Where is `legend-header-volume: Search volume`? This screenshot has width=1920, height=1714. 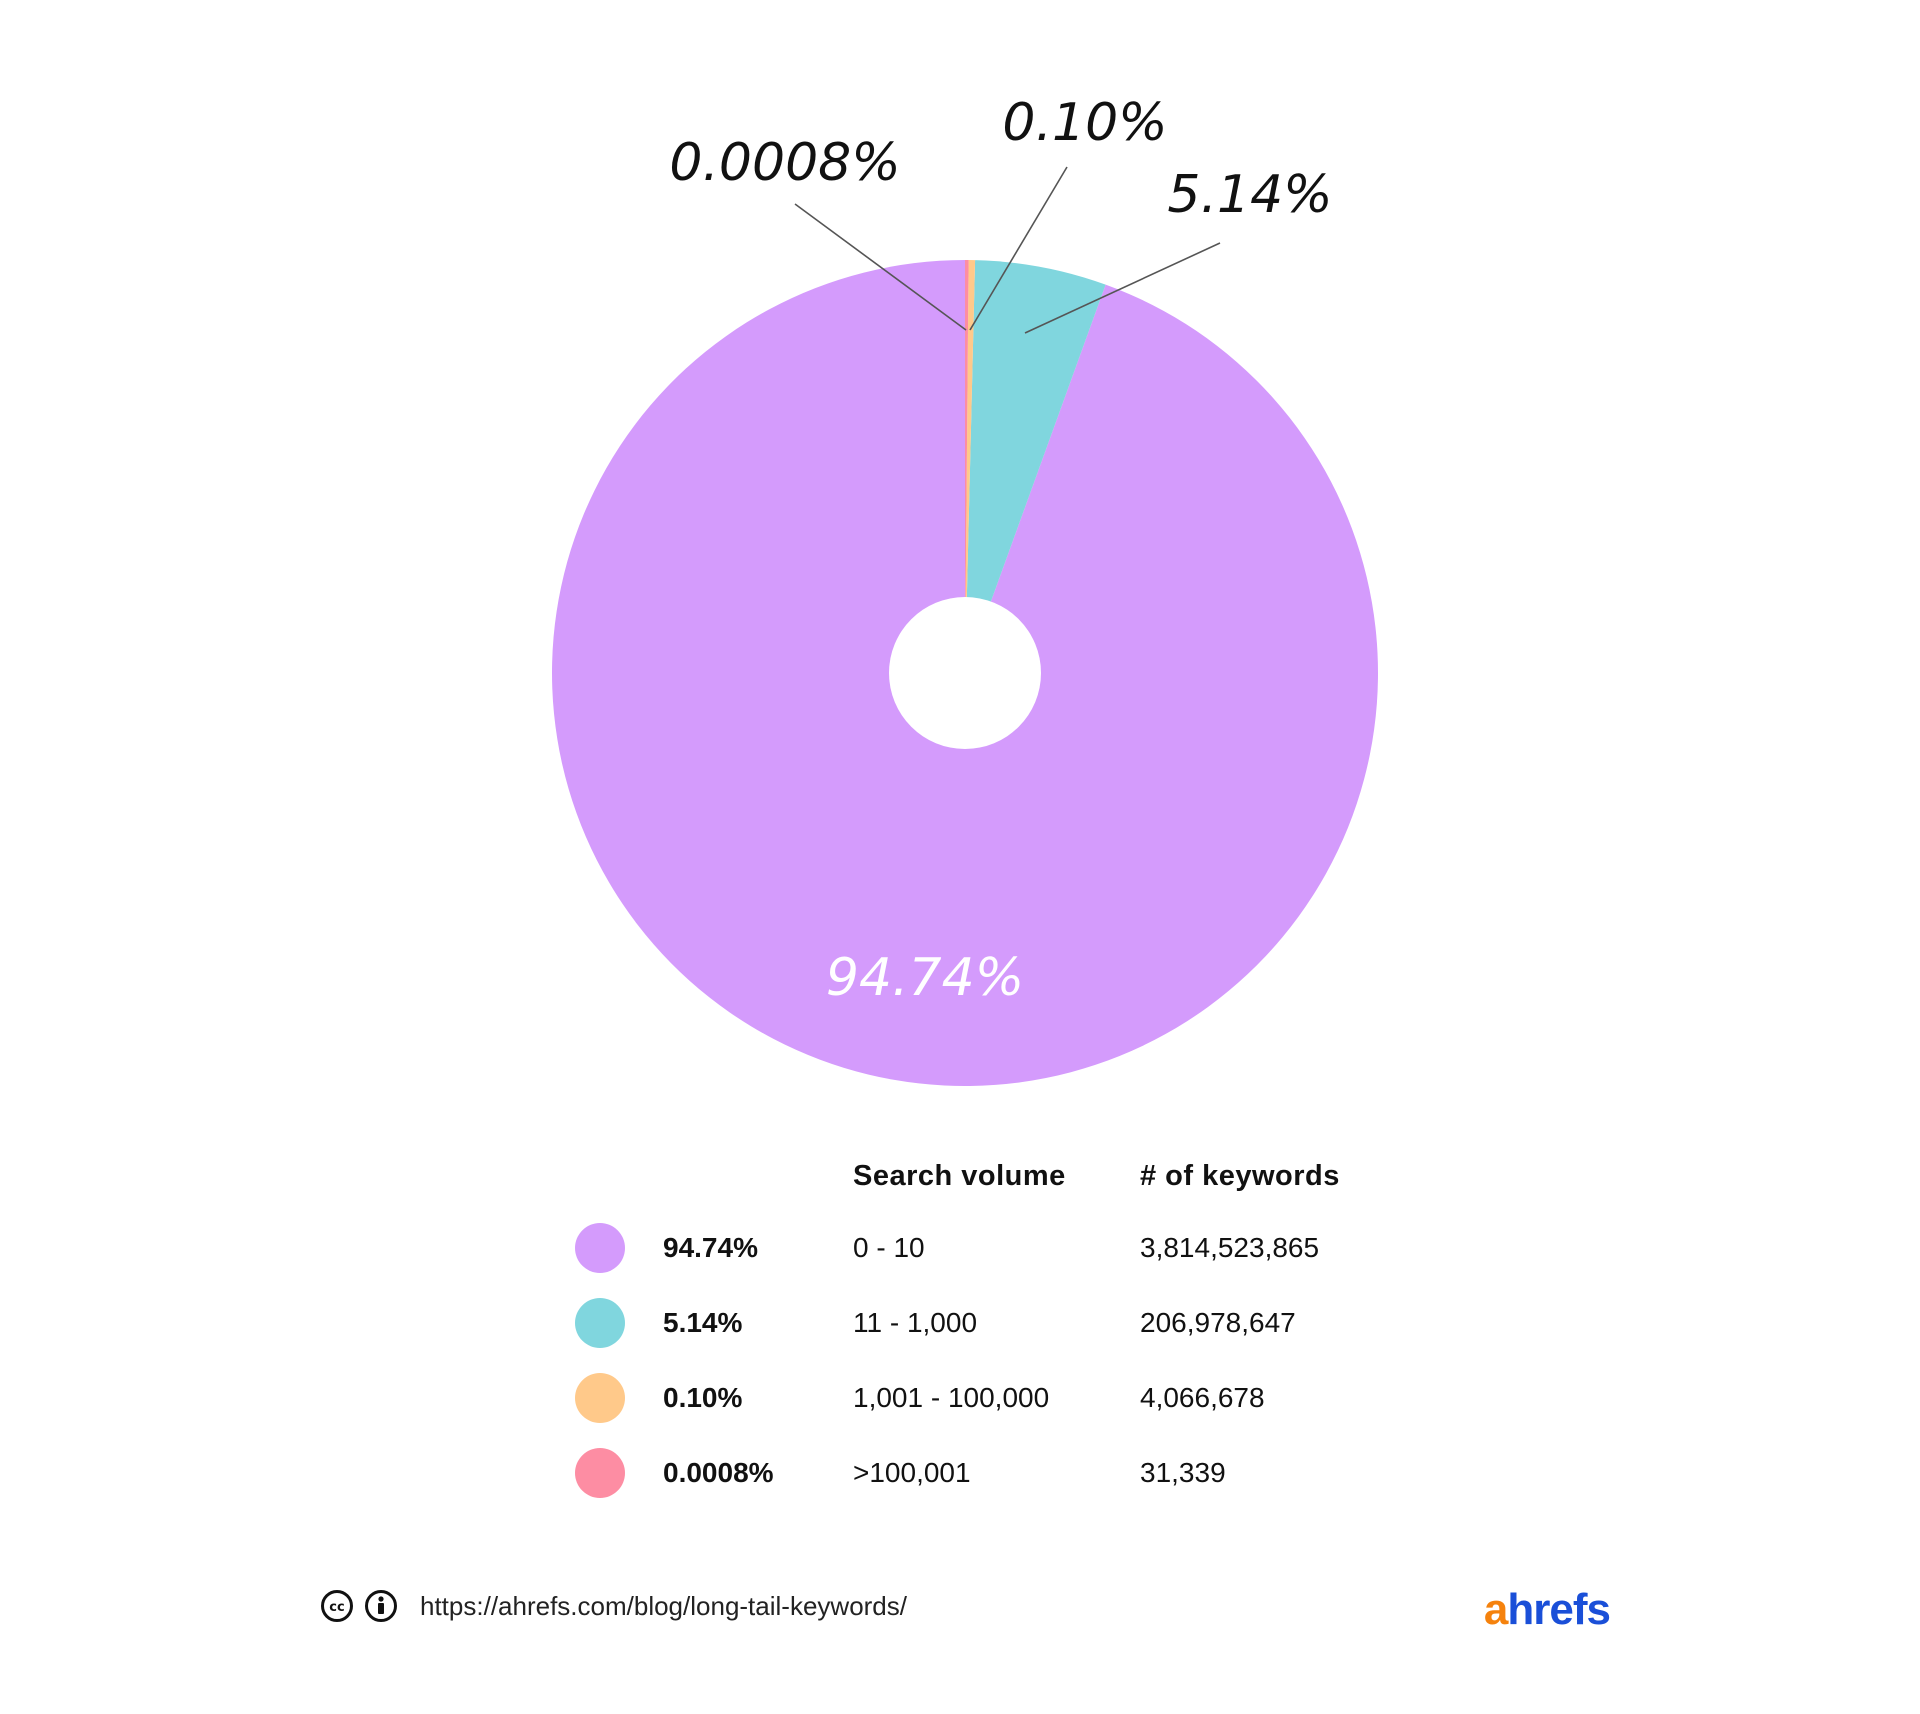 legend-header-volume: Search volume is located at coordinates (959, 1176).